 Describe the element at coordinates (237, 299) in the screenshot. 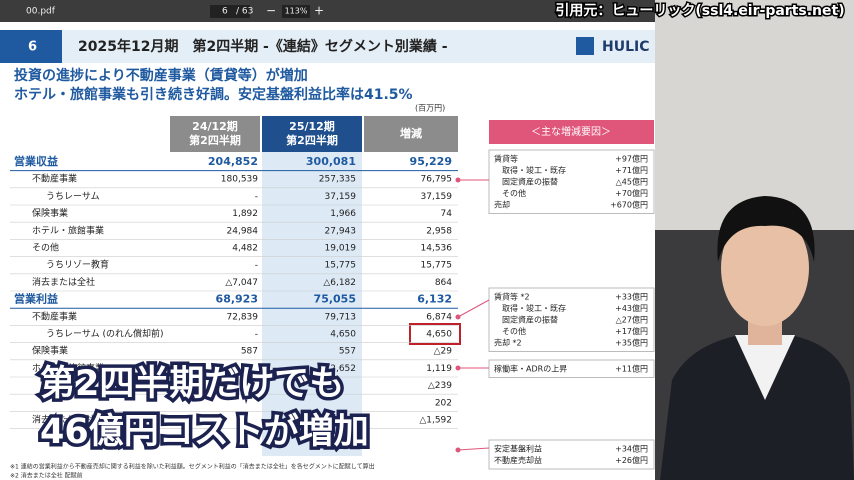

I see `cell: 68,923` at that location.